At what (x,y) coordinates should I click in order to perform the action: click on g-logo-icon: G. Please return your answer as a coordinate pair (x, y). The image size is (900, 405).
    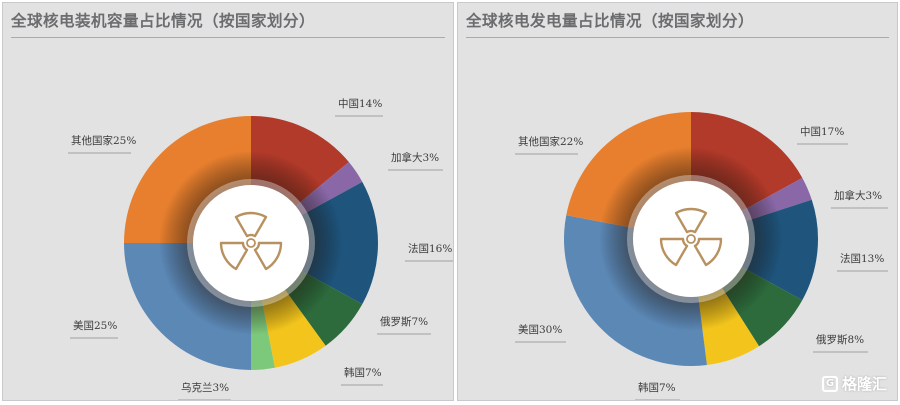
    Looking at the image, I should click on (829, 383).